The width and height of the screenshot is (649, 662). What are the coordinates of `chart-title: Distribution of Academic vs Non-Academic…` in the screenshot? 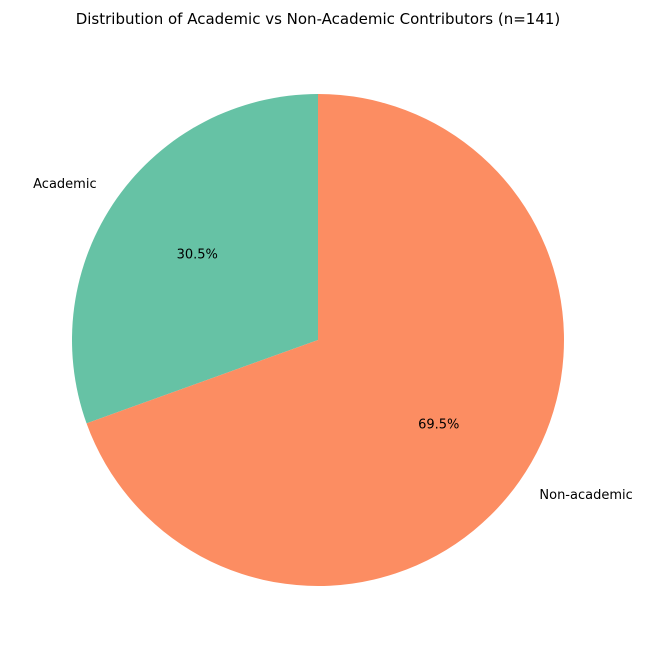 It's located at (318, 19).